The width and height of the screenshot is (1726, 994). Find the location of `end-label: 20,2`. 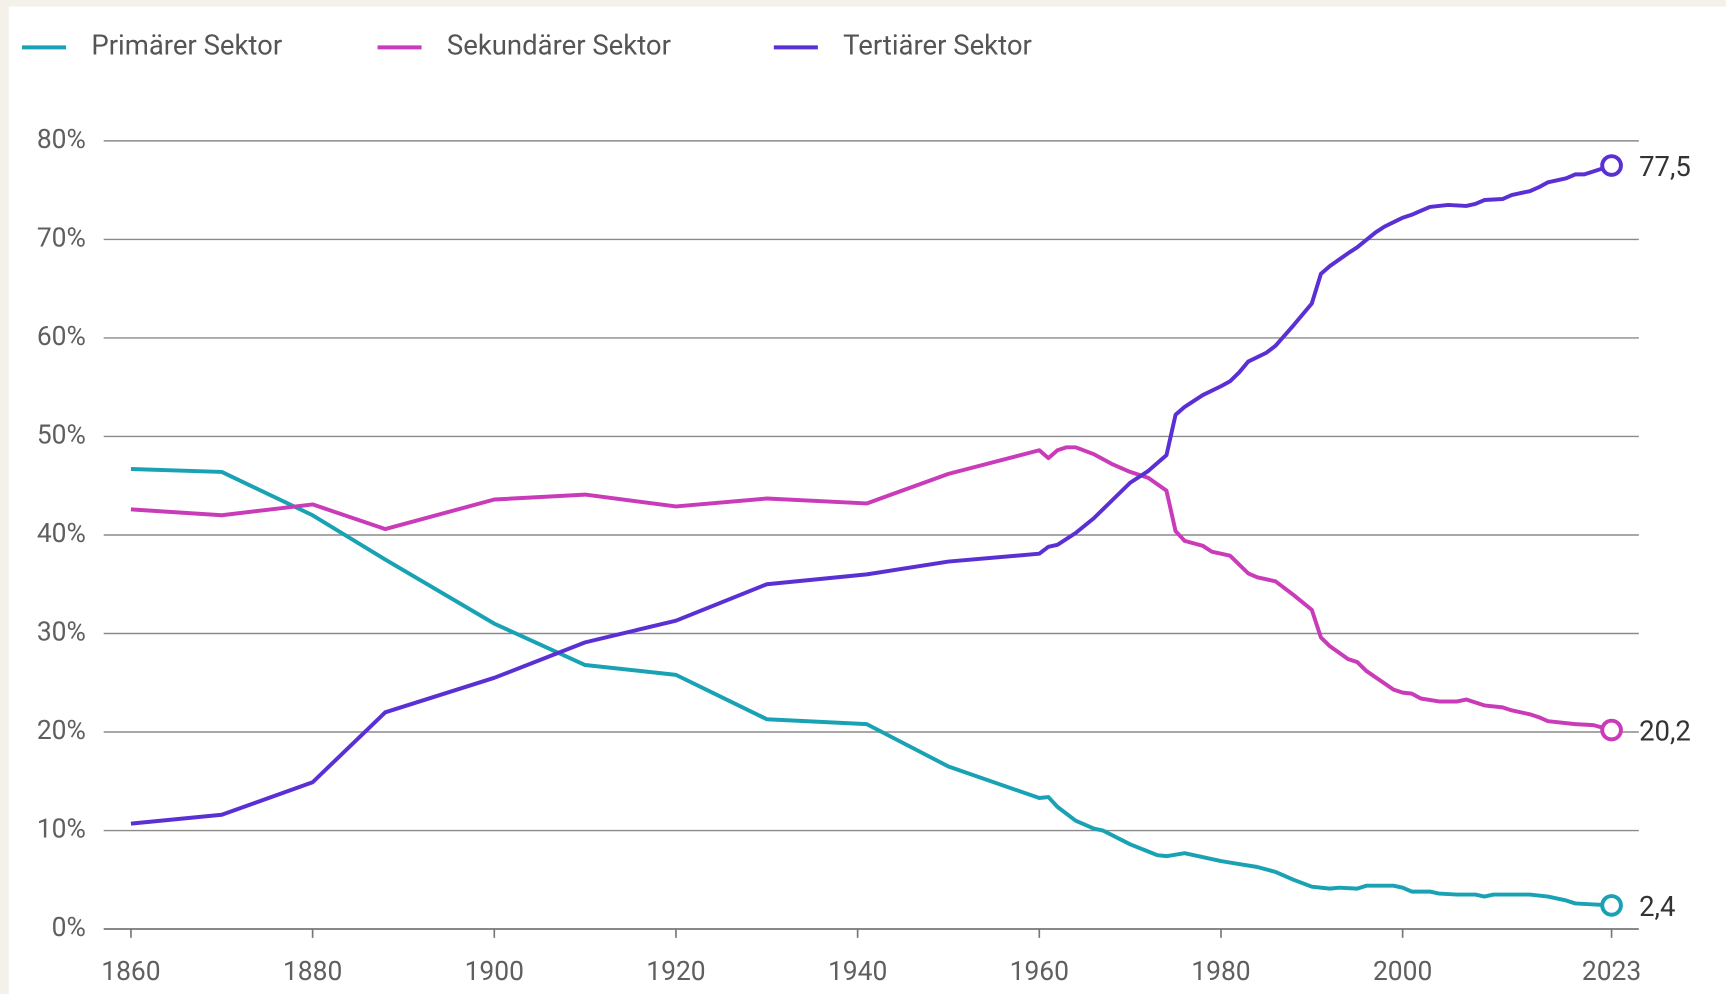

end-label: 20,2 is located at coordinates (1665, 731).